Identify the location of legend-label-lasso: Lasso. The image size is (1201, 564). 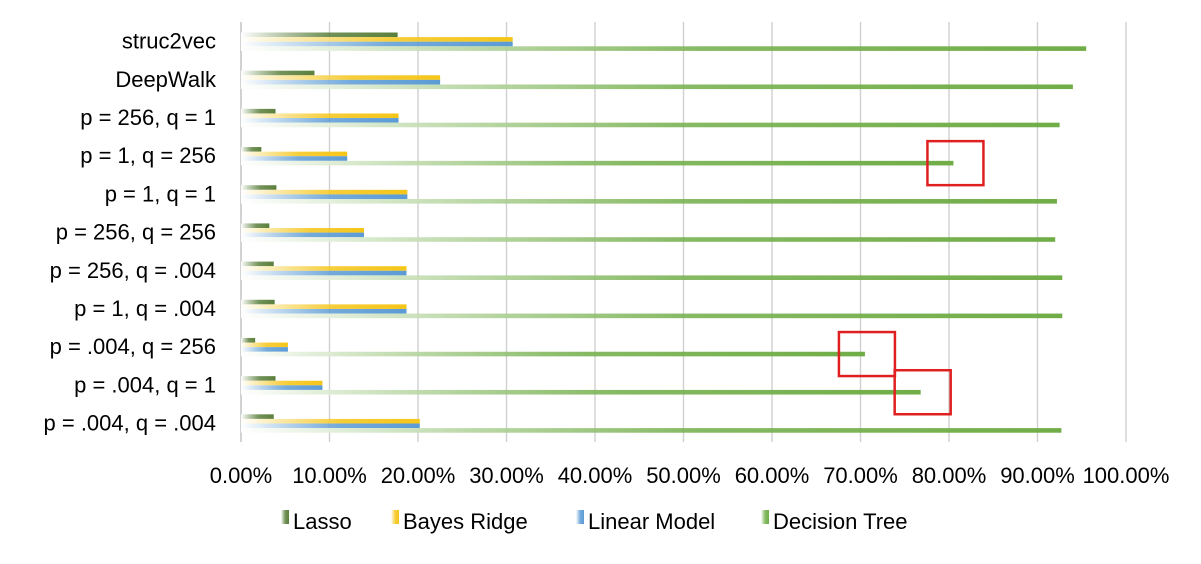
(322, 521).